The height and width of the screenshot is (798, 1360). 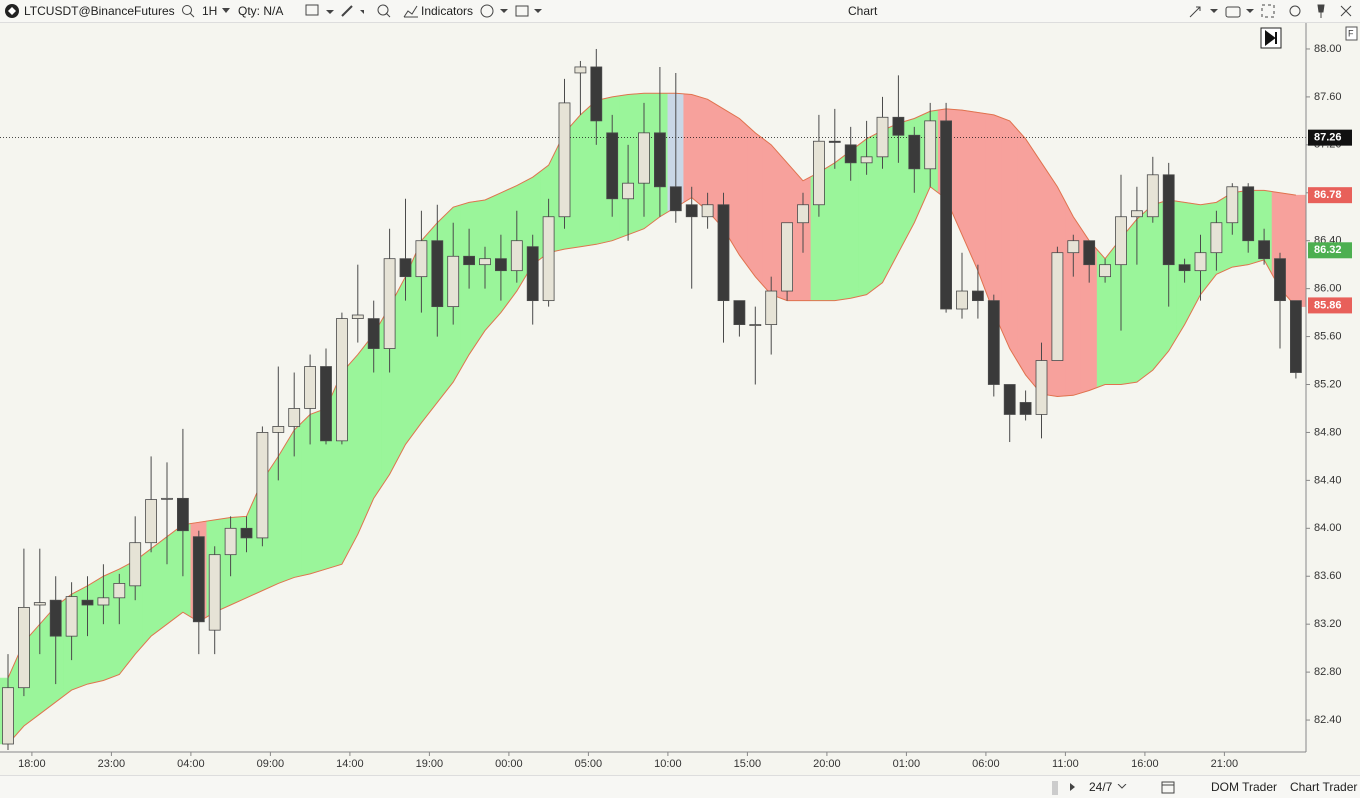 I want to click on x-tick-label: 18:00, so click(x=32, y=764).